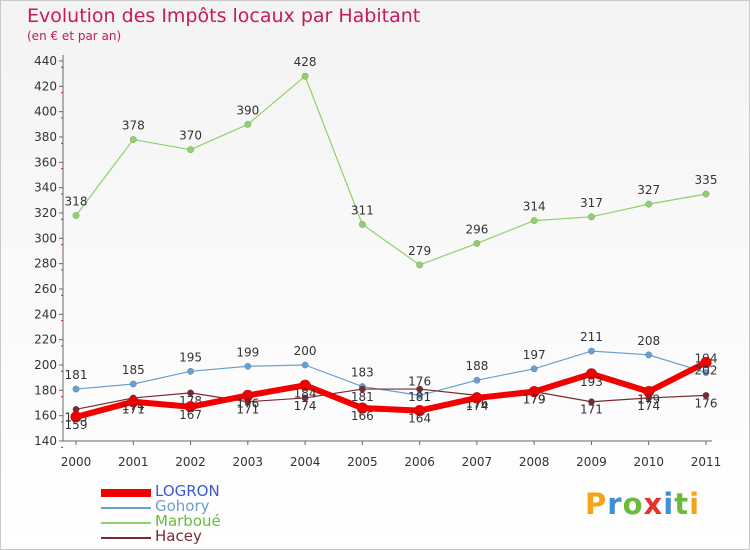  Describe the element at coordinates (648, 462) in the screenshot. I see `x-tick-label: 2010` at that location.